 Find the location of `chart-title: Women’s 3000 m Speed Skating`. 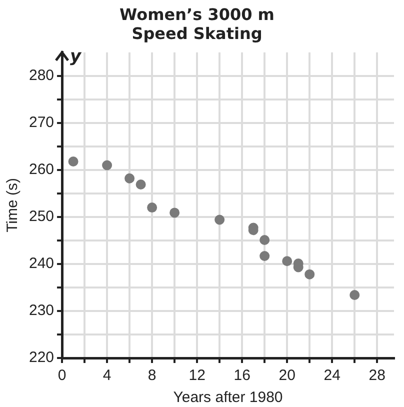

chart-title: Women’s 3000 m Speed Skating is located at coordinates (197, 23).